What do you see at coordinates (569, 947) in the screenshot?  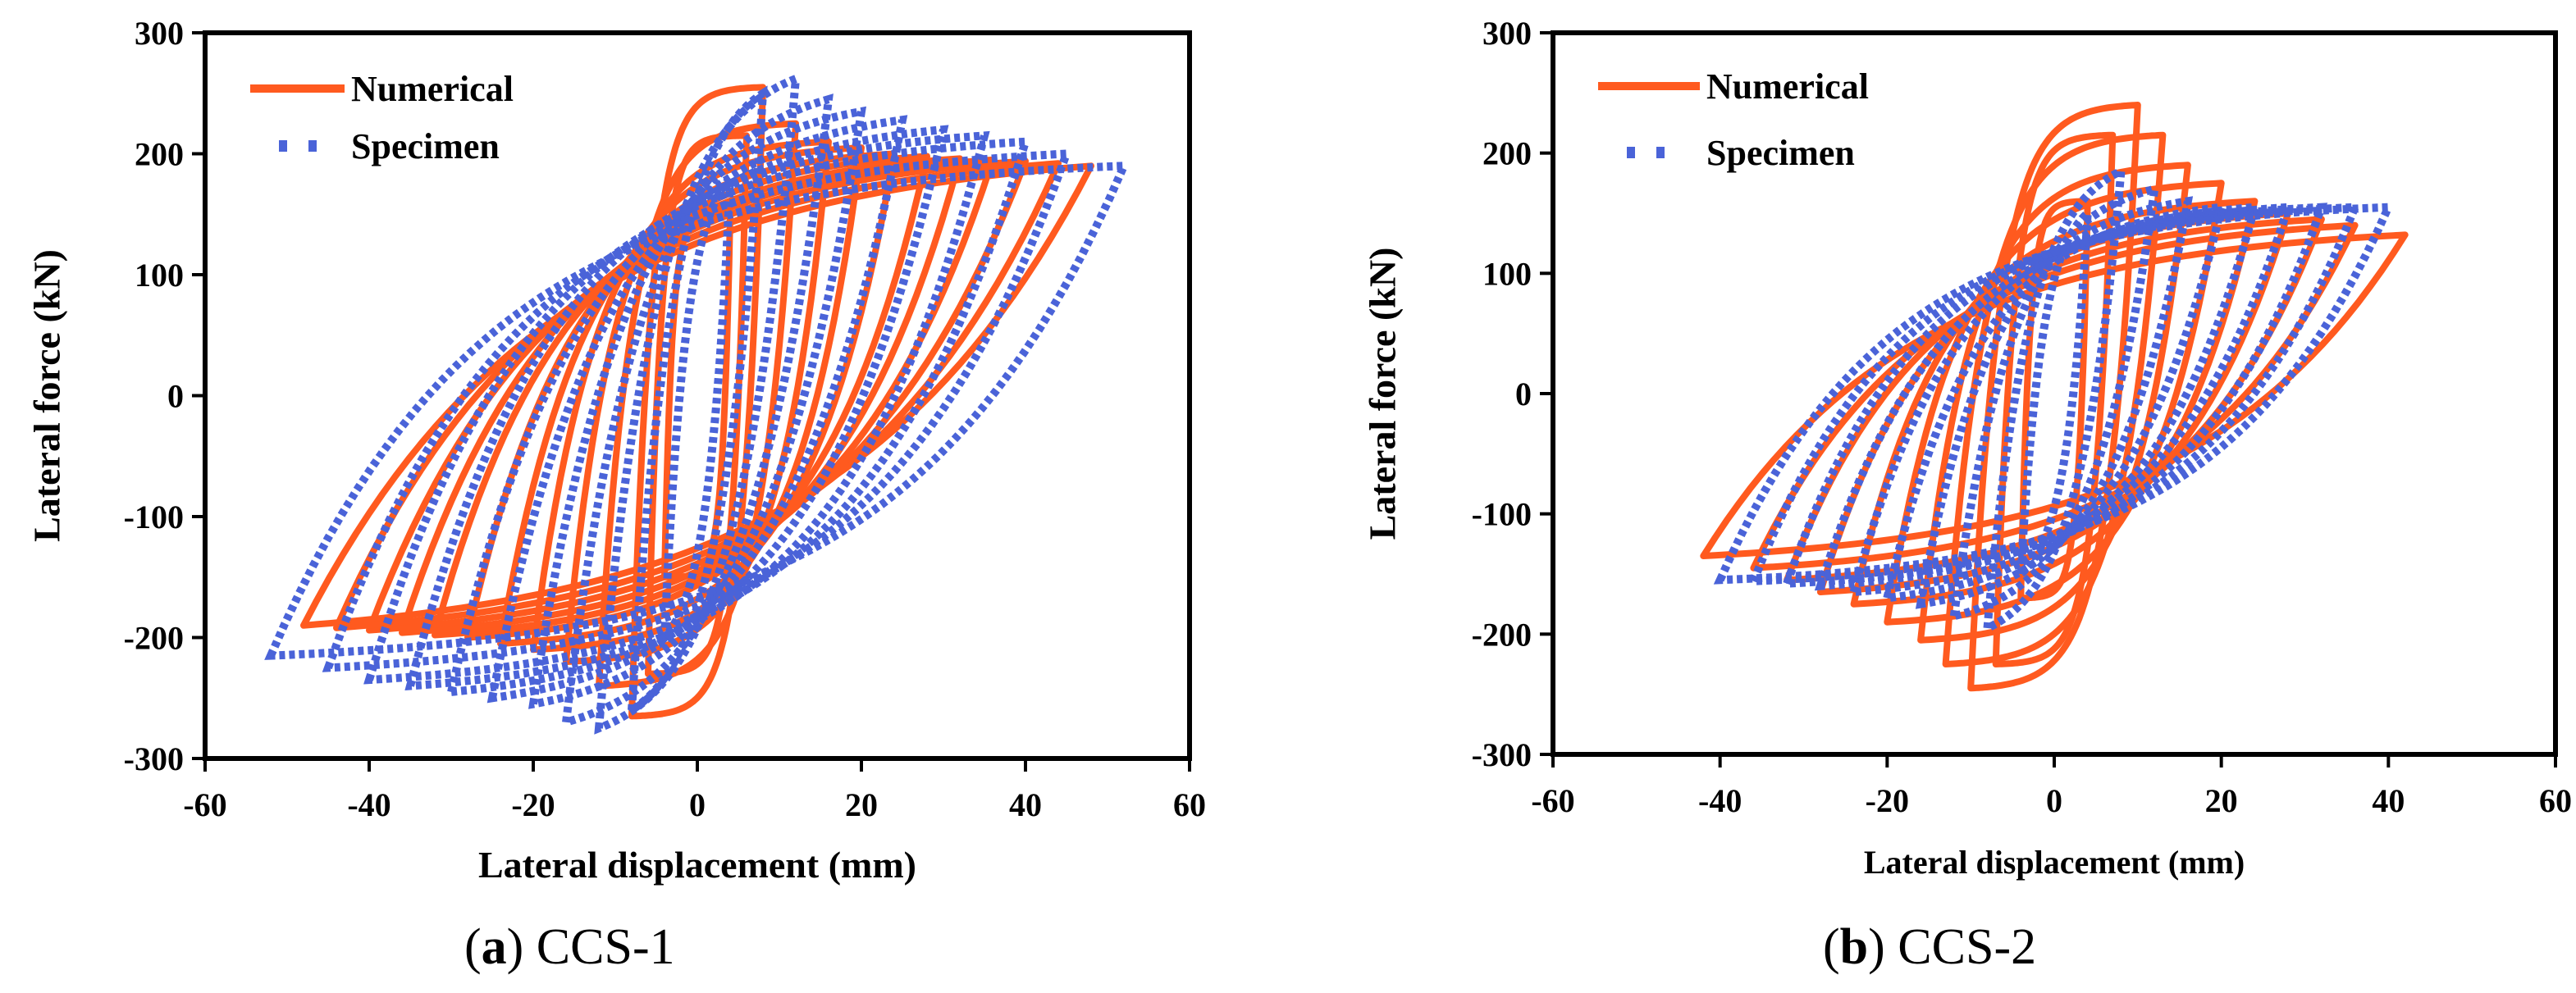 I see `panel-caption: (a) CCS-1` at bounding box center [569, 947].